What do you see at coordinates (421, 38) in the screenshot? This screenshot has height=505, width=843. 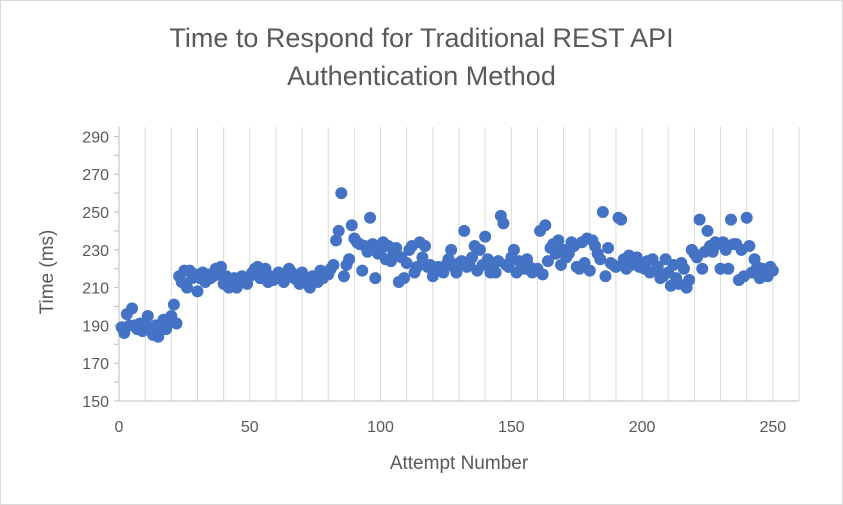 I see `chart-title-line-1: Time to Respond for Traditional REST API` at bounding box center [421, 38].